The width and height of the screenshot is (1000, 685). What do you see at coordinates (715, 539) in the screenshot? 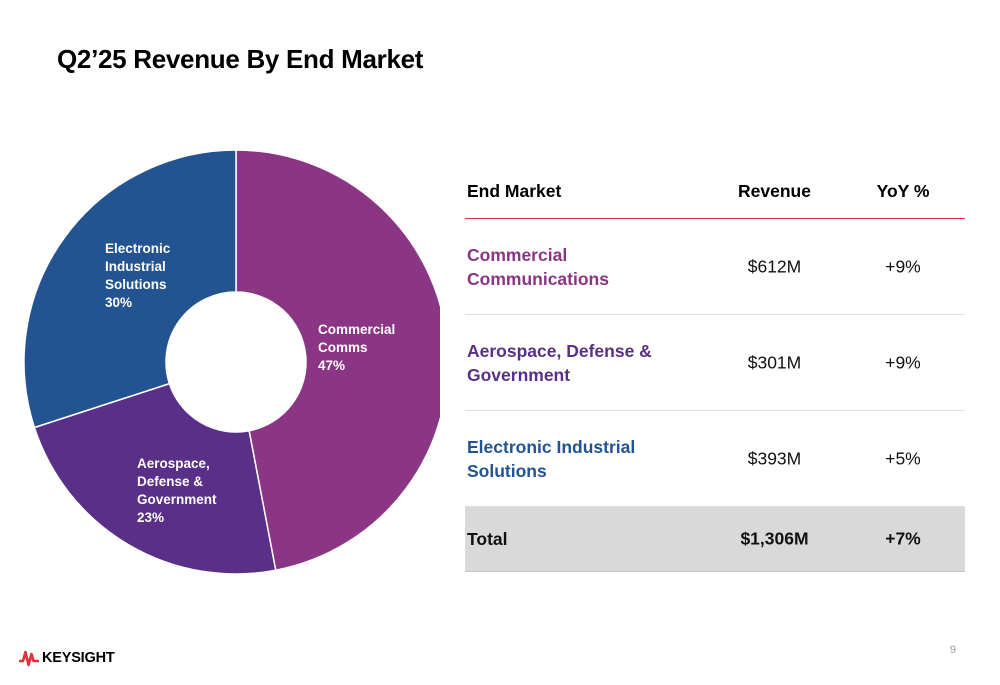
I see `total-row: Total $1,306M +7%` at bounding box center [715, 539].